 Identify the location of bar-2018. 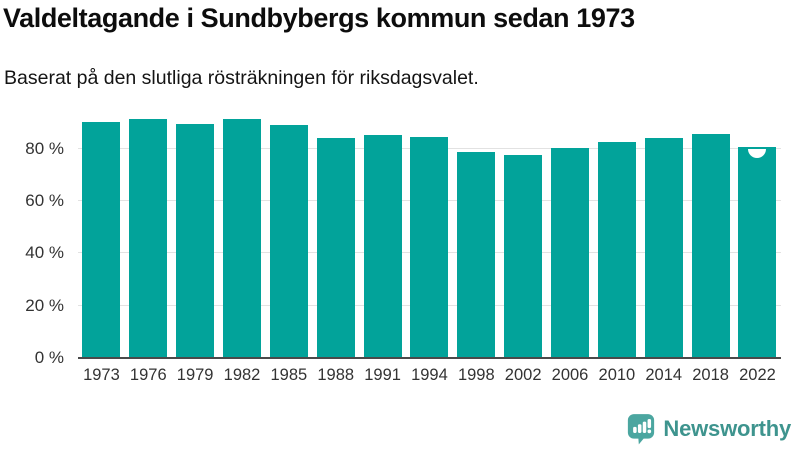
(710, 245).